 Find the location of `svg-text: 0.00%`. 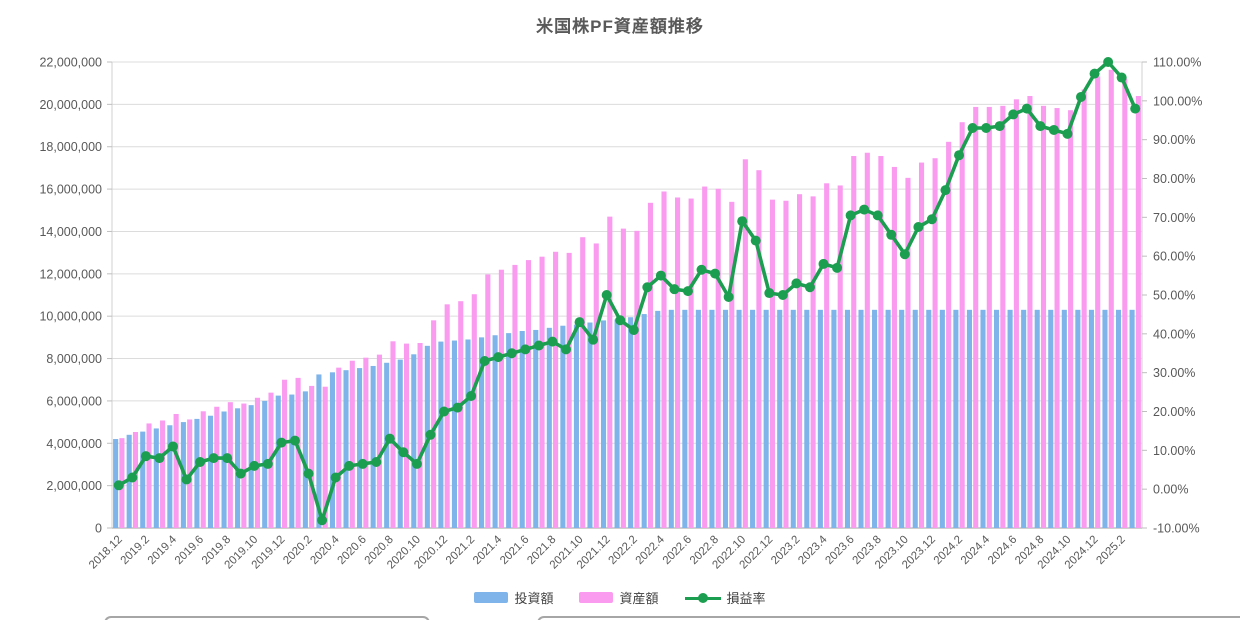

svg-text: 0.00% is located at coordinates (1170, 490).